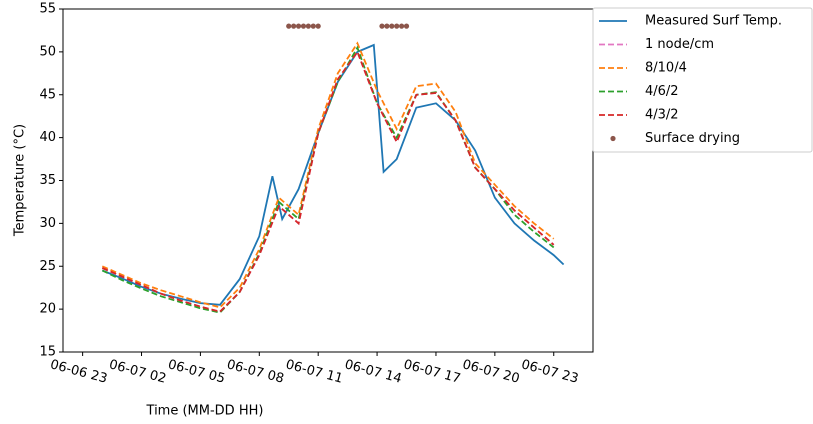 Image resolution: width=813 pixels, height=424 pixels. What do you see at coordinates (432, 372) in the screenshot?
I see `x-tick-label: 06-07 17` at bounding box center [432, 372].